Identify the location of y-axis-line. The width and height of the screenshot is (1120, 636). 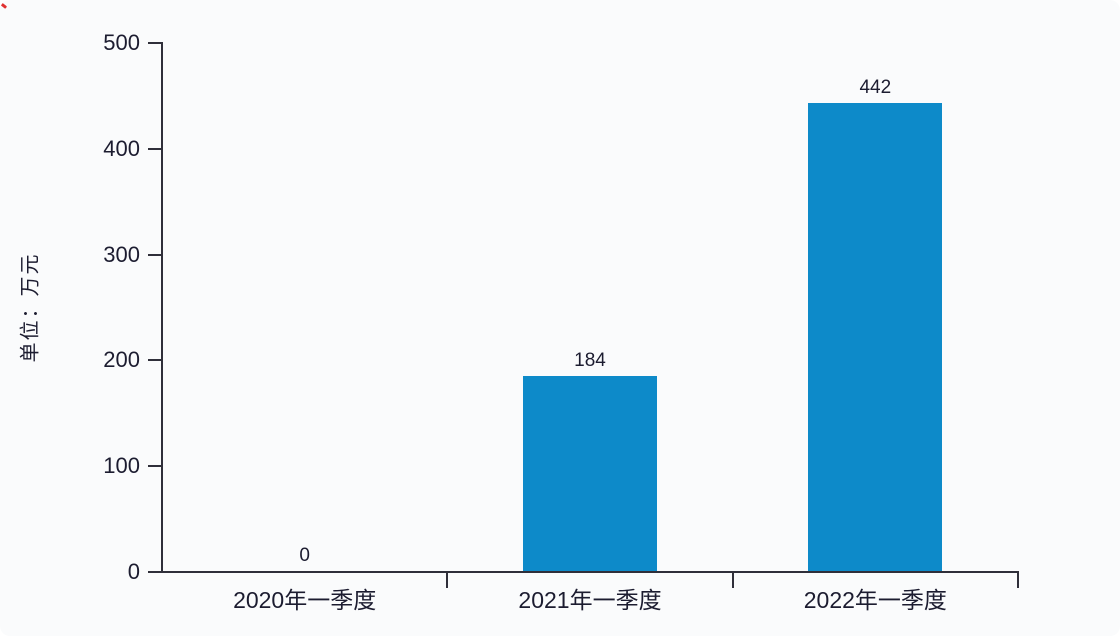
(162, 307).